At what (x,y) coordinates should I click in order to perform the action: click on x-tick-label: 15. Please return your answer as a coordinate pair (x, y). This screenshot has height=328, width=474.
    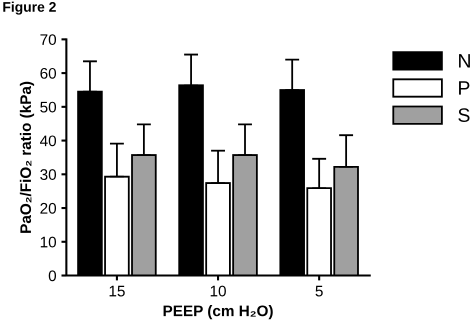
    Looking at the image, I should click on (117, 291).